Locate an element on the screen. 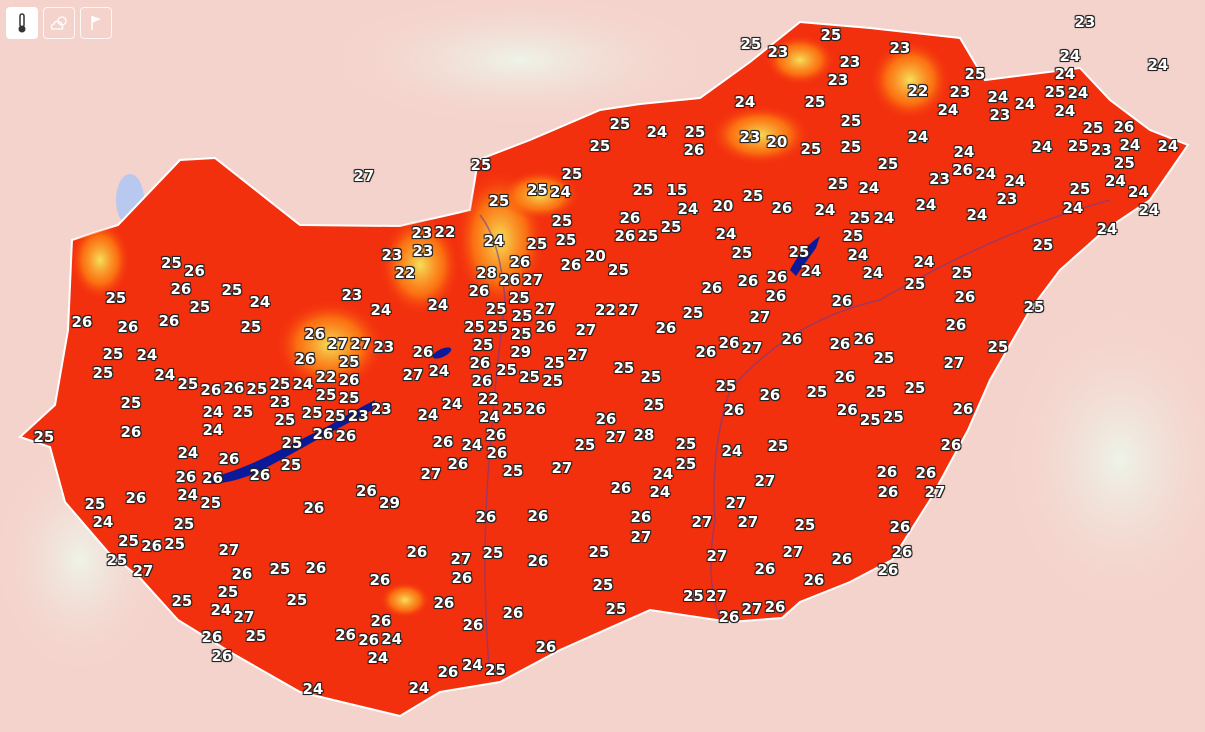 This screenshot has width=1205, height=732. weather-layer-button is located at coordinates (59, 23).